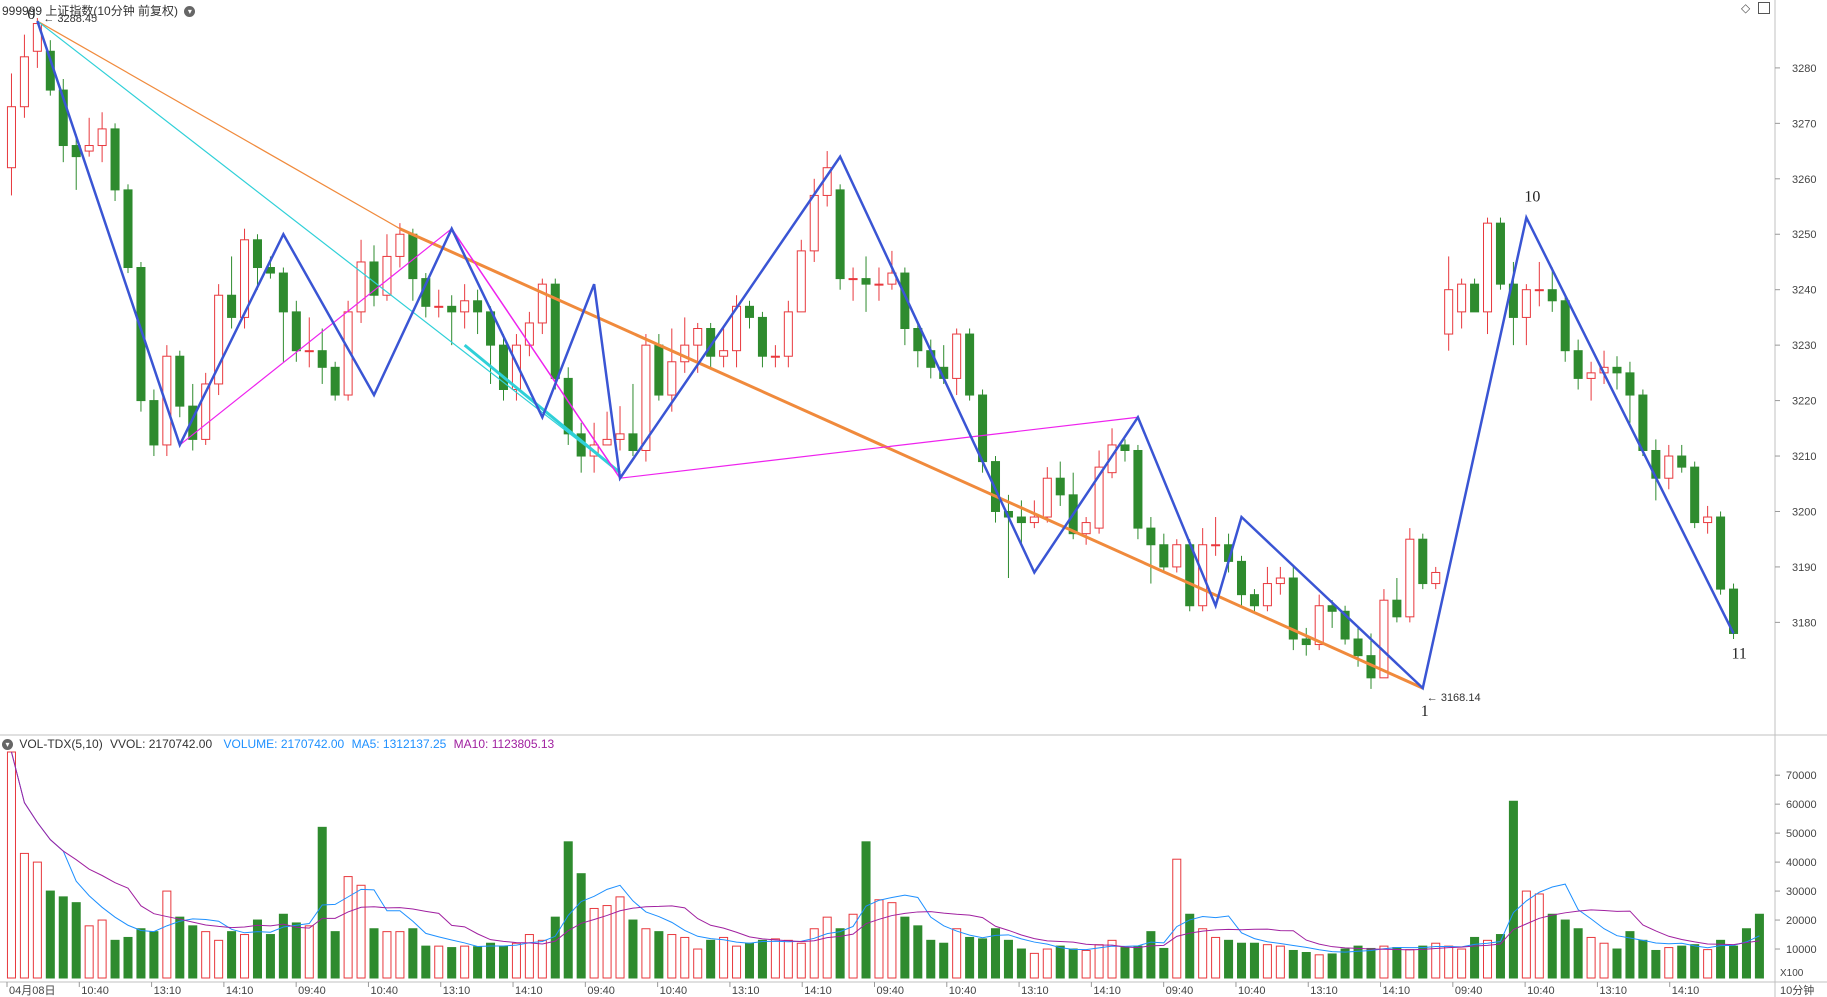  What do you see at coordinates (1801, 776) in the screenshot?
I see `volume-tick-label: 70000` at bounding box center [1801, 776].